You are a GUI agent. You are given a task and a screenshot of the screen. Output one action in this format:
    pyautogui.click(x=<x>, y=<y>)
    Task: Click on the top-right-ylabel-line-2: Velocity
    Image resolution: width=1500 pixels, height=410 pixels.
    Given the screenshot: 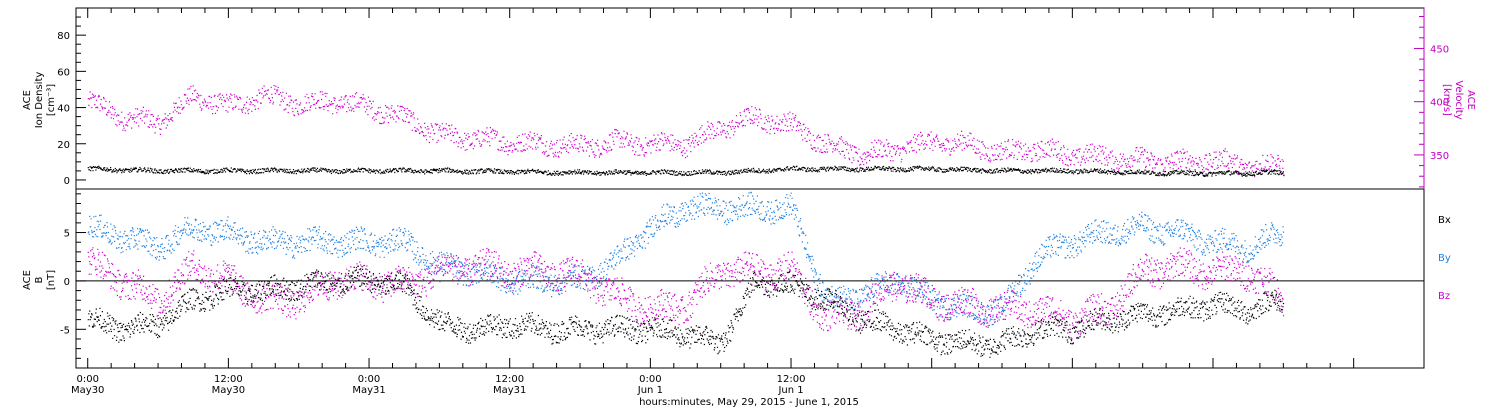 What is the action you would take?
    pyautogui.click(x=1458, y=99)
    